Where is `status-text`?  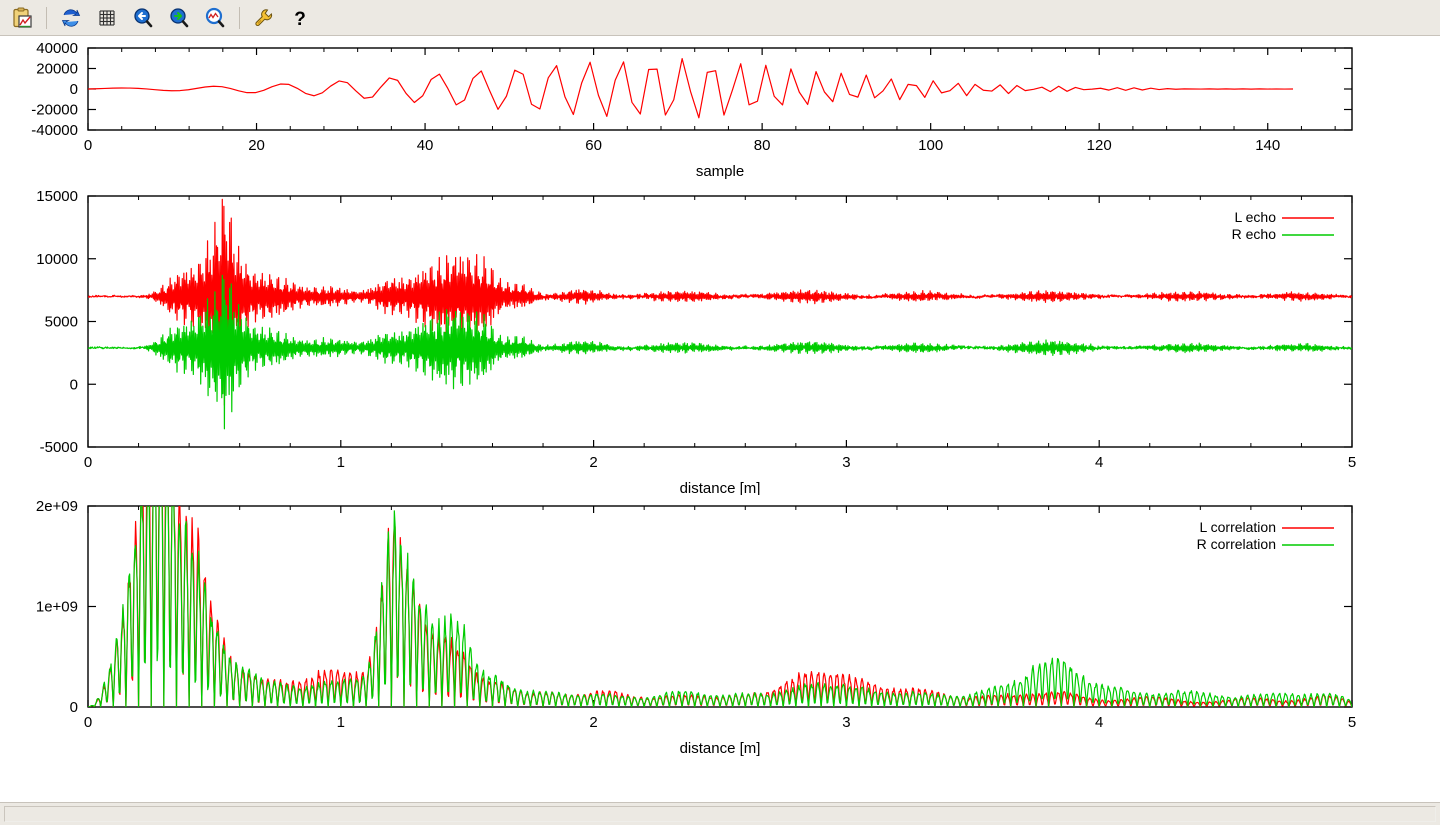 status-text is located at coordinates (720, 814).